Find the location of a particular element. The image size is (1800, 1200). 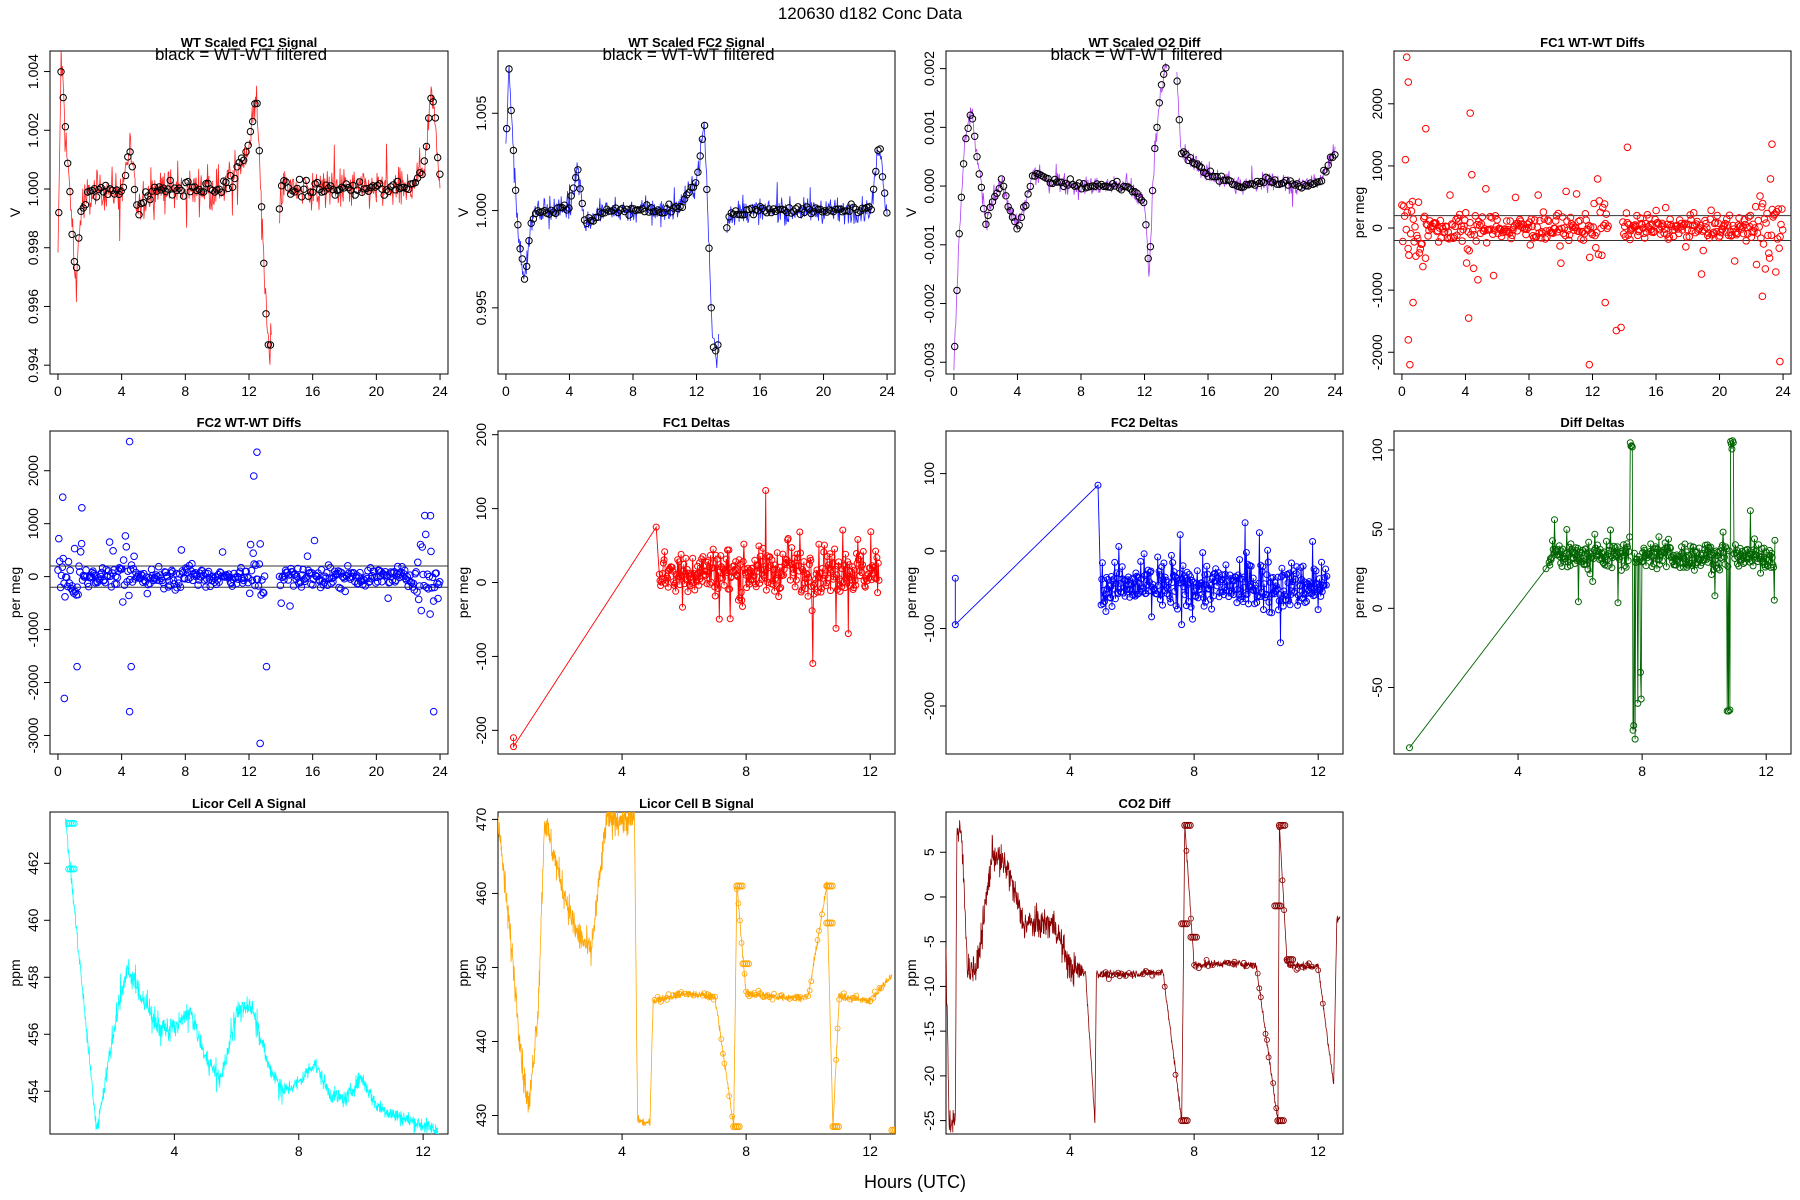

chart-title: FC1 Deltas is located at coordinates (696, 422).